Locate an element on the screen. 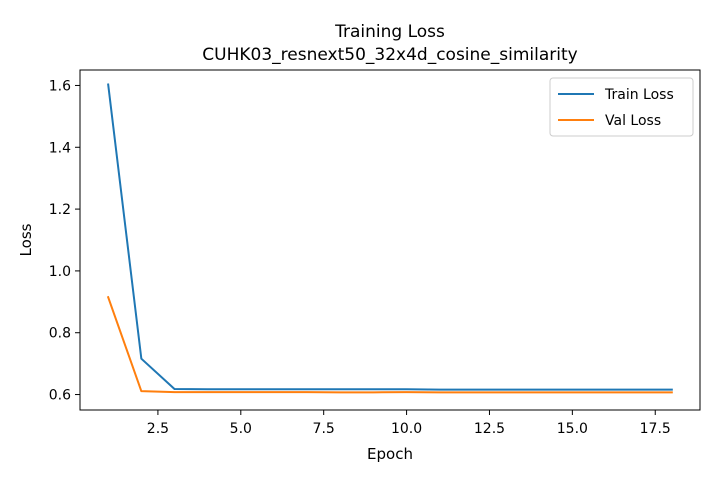 The width and height of the screenshot is (720, 480). y-tick-label: 1.0 is located at coordinates (60, 272).